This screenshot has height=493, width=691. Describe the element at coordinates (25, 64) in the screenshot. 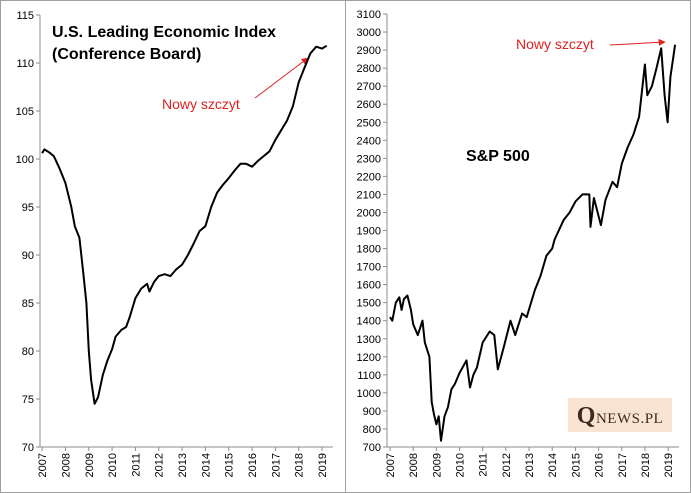

I see `y-tick-label: 110` at that location.